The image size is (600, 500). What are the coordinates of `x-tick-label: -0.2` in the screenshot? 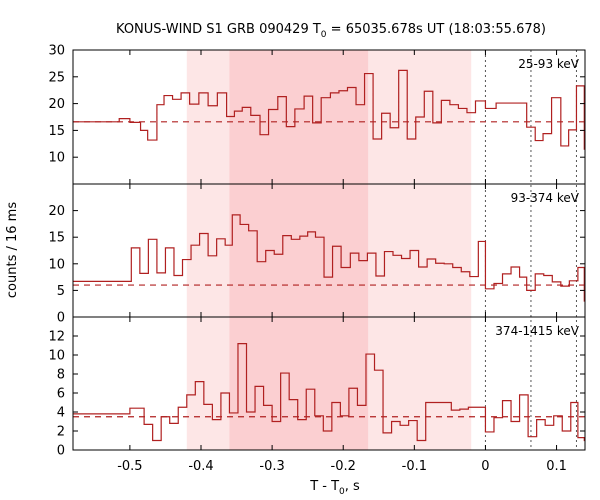 It's located at (343, 466).